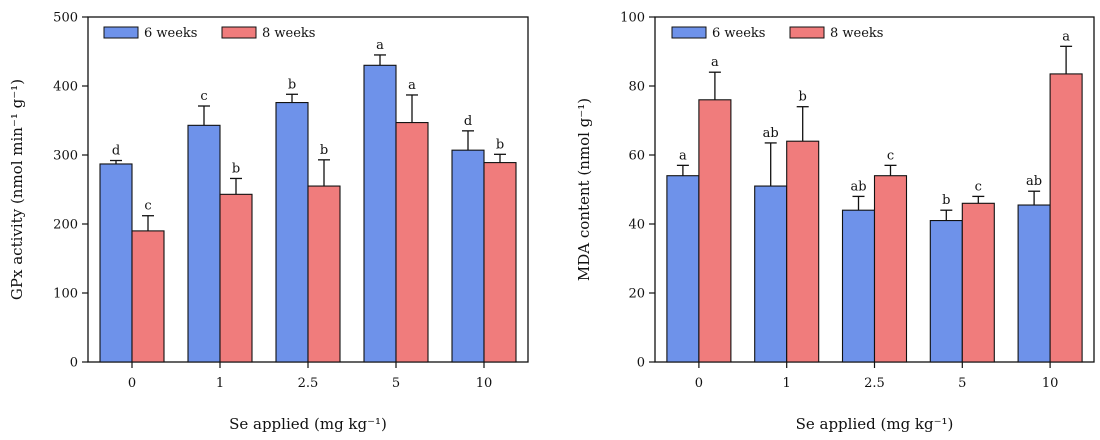 This screenshot has width=1100, height=440. I want to click on y-tick-label: 300, so click(65, 156).